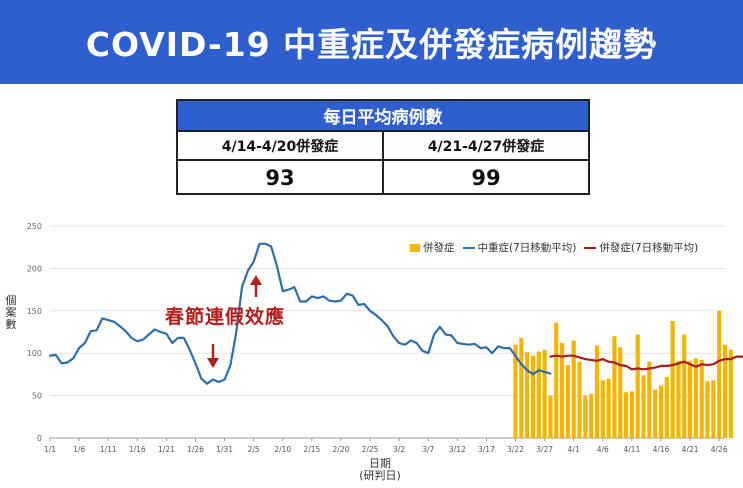 This screenshot has height=488, width=743. Describe the element at coordinates (341, 449) in the screenshot. I see `x-tick-label: 2/20` at that location.